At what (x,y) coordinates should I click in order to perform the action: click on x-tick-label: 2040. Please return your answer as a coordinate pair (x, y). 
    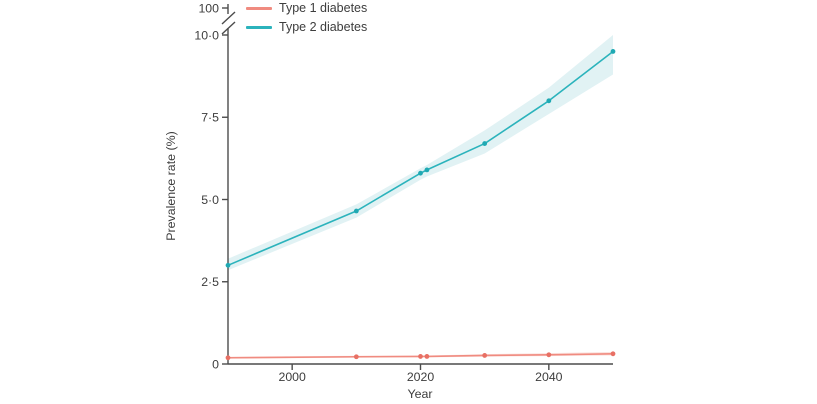
    Looking at the image, I should click on (549, 377).